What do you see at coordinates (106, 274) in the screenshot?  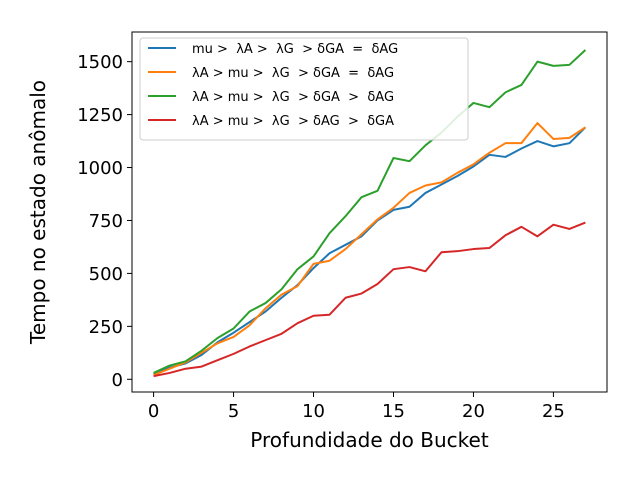 I see `y-tick-label: 500` at bounding box center [106, 274].